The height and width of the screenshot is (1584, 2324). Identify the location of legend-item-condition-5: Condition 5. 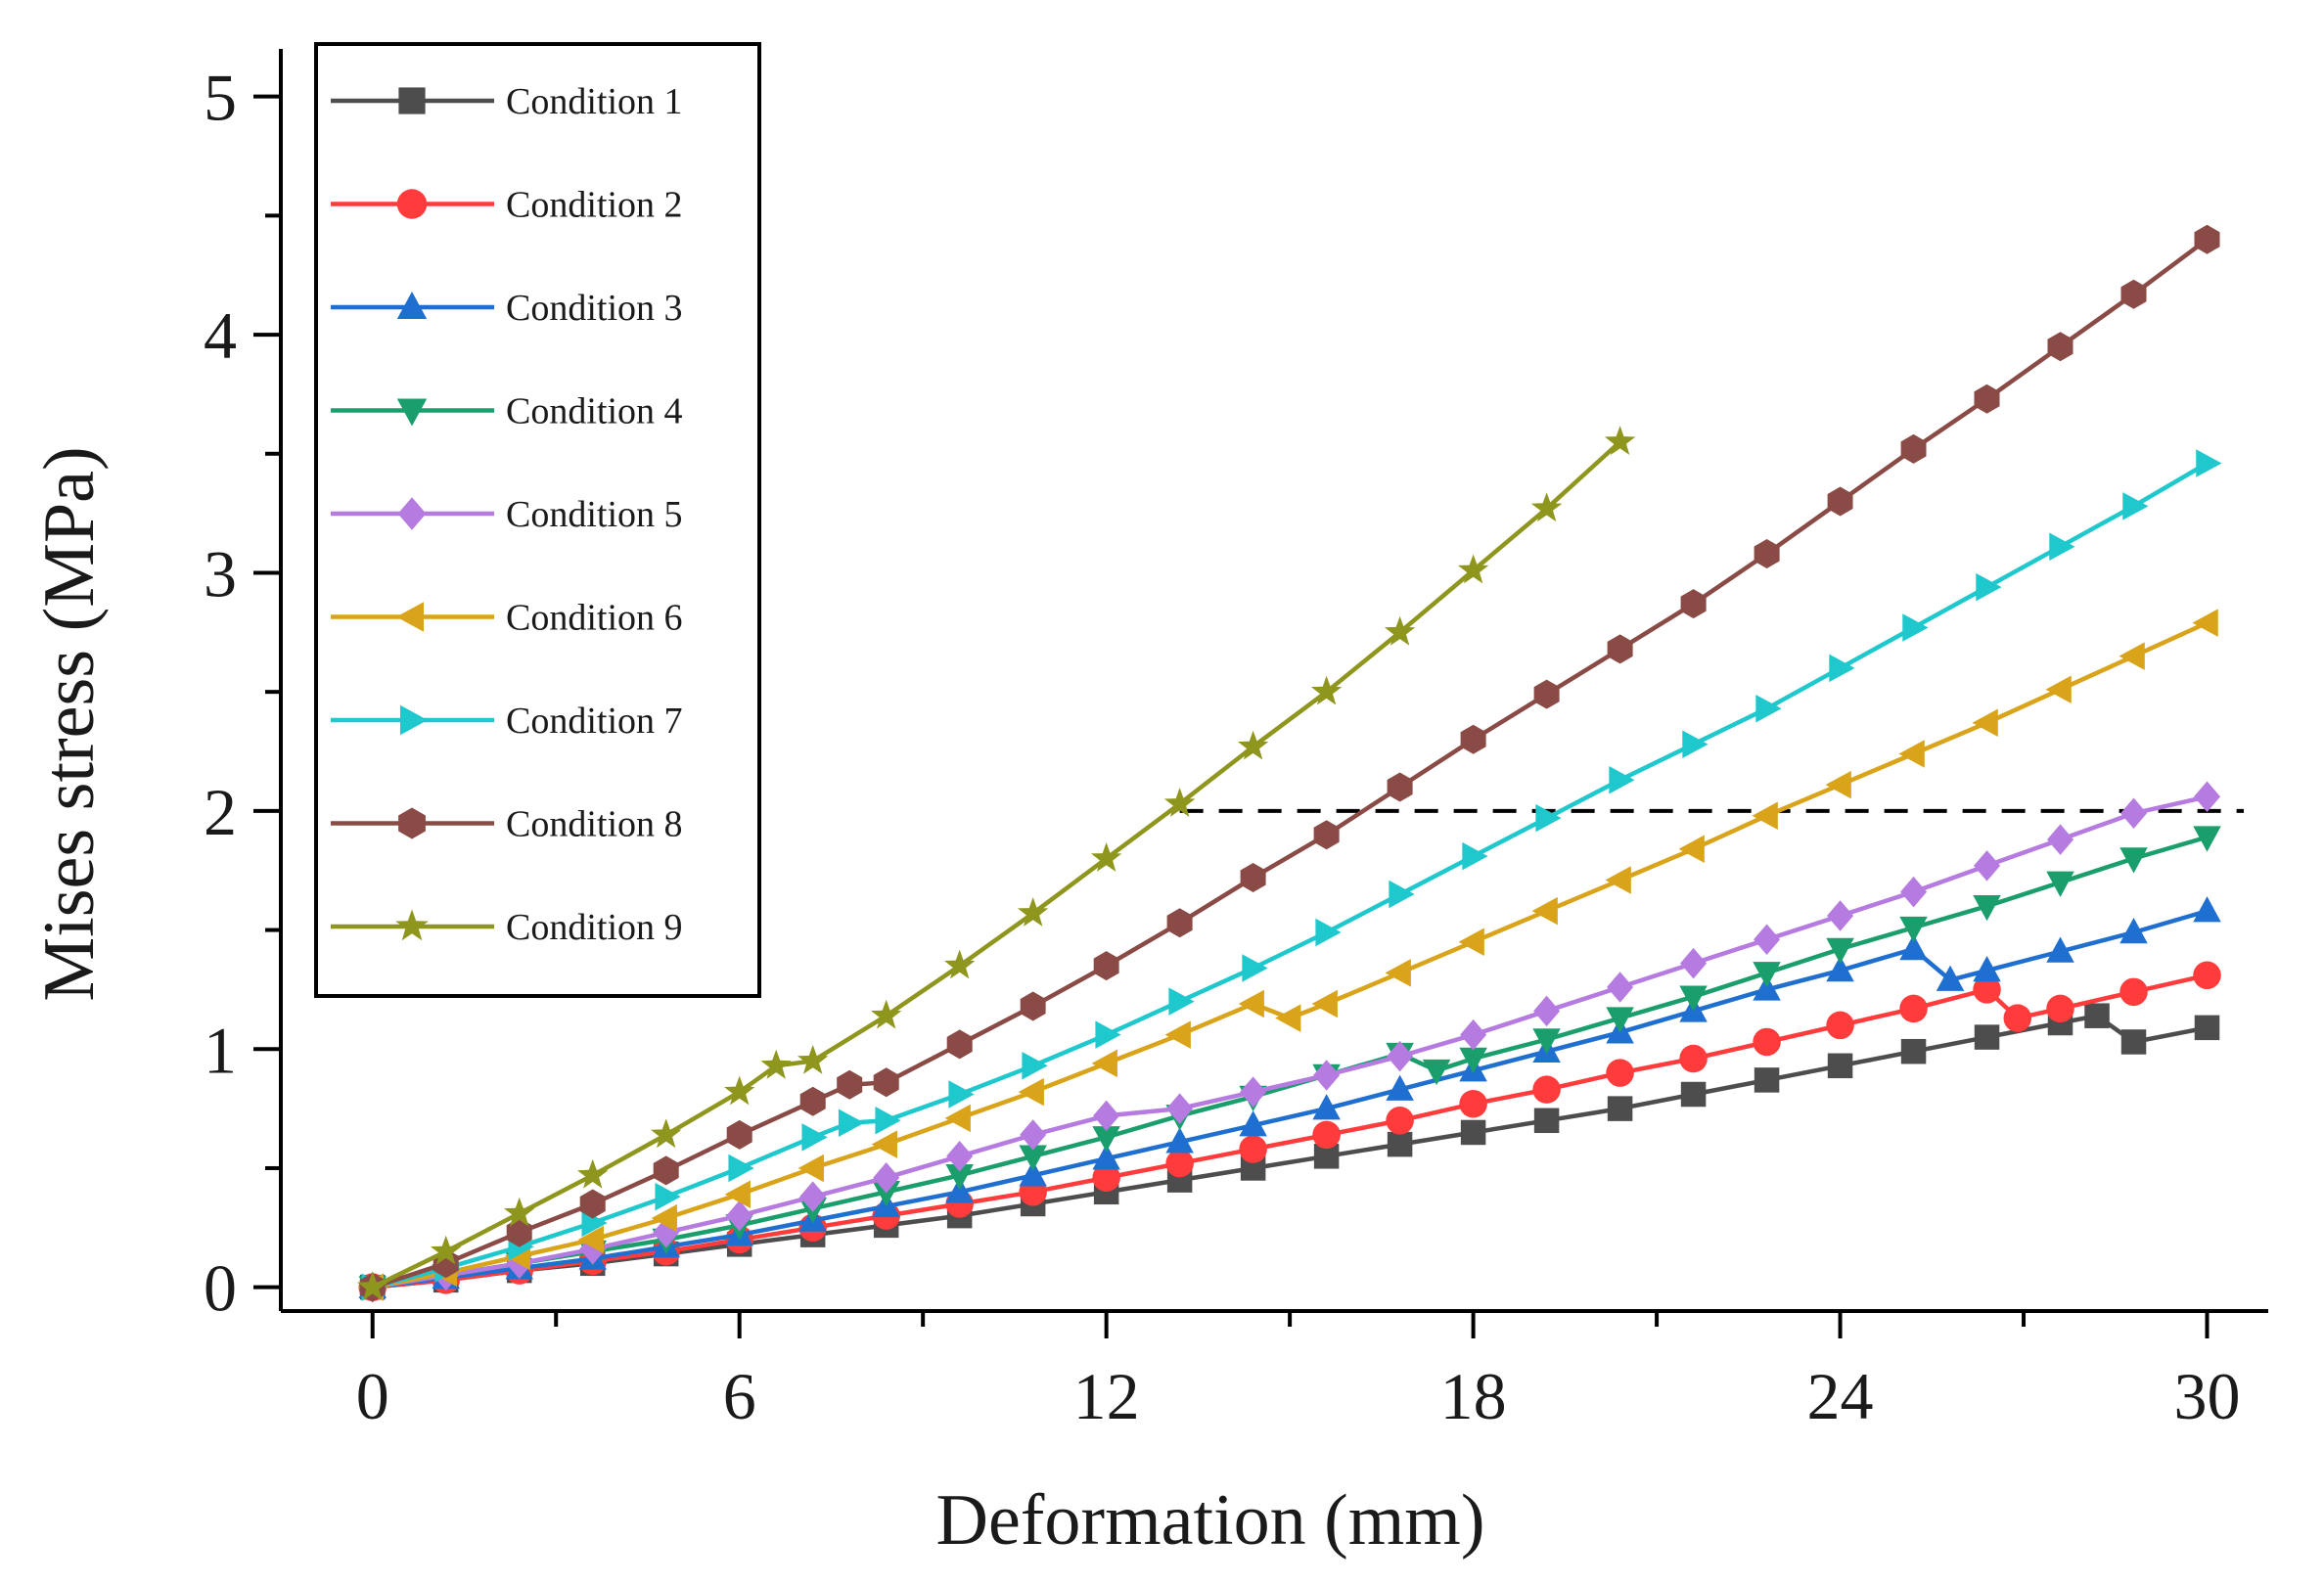
(507, 514).